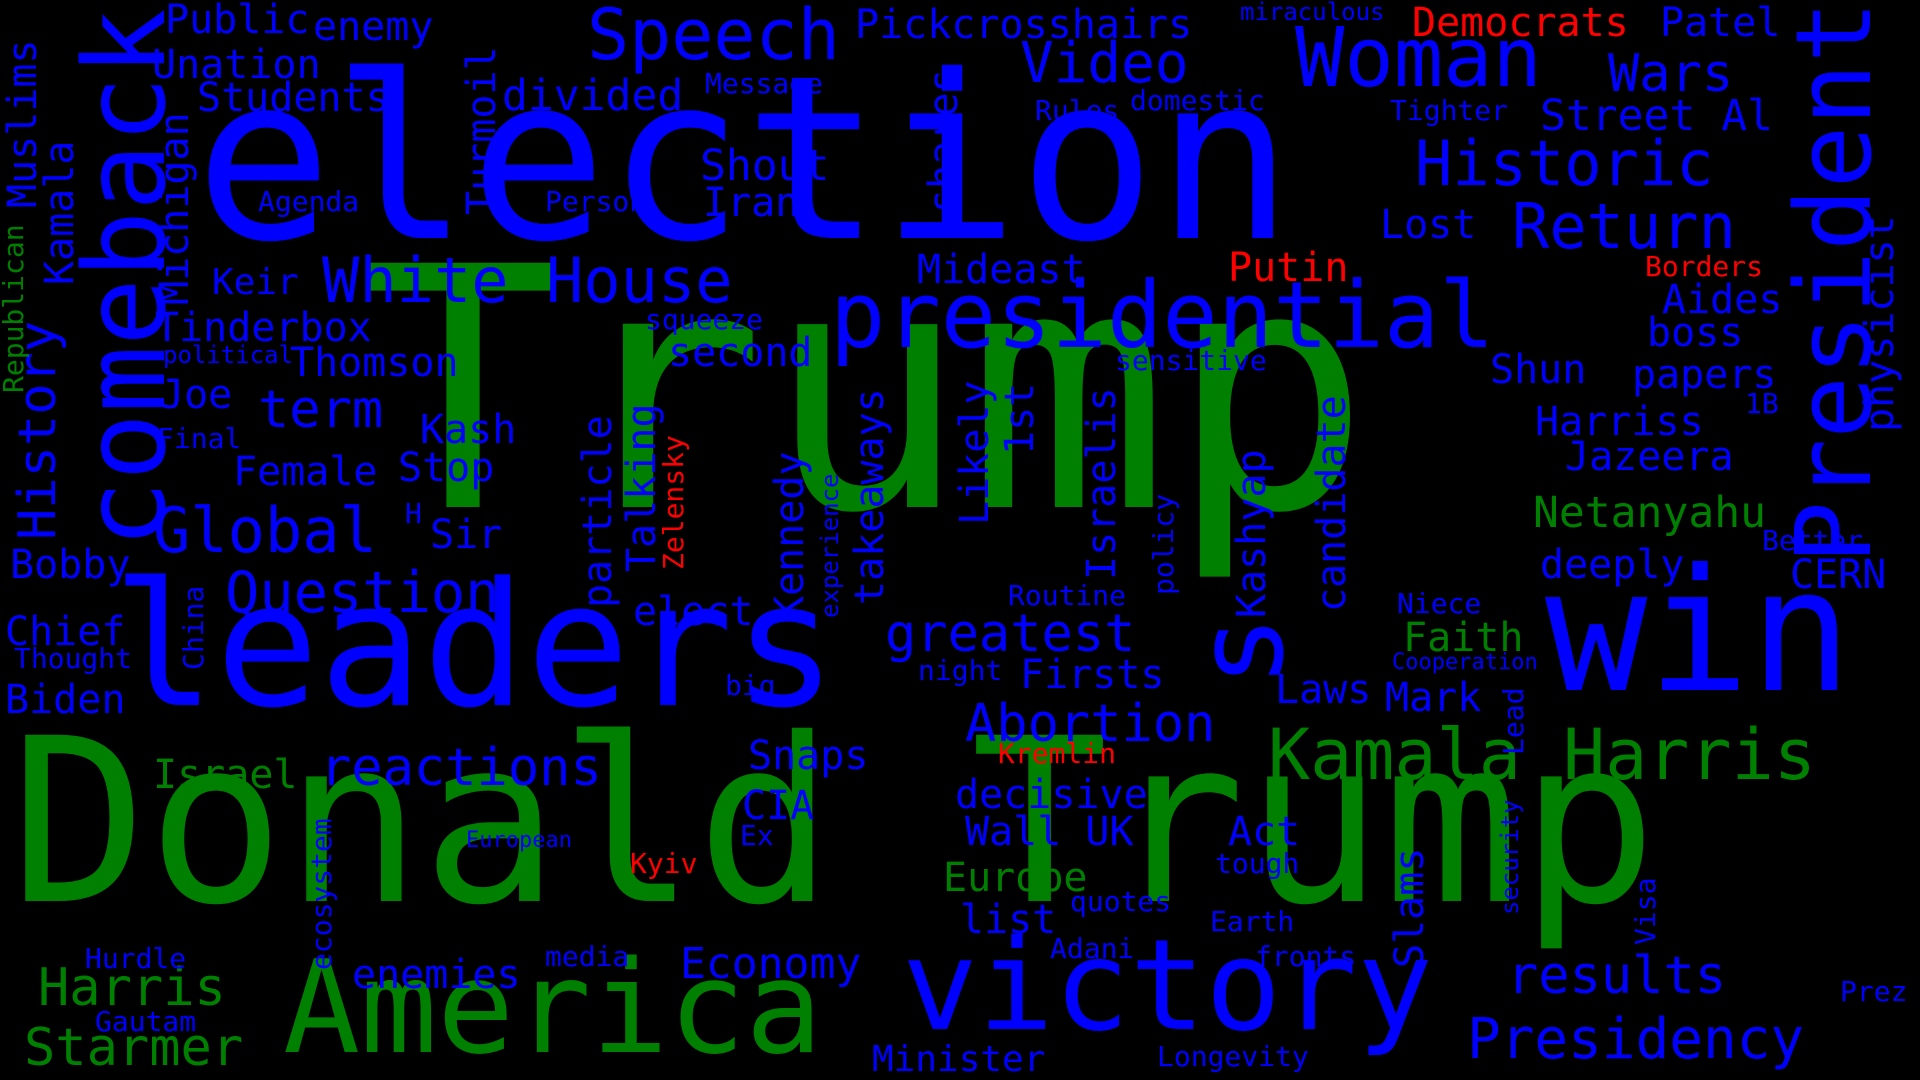 This screenshot has height=1080, width=1920. I want to click on word-physicist: physicist, so click(1880, 323).